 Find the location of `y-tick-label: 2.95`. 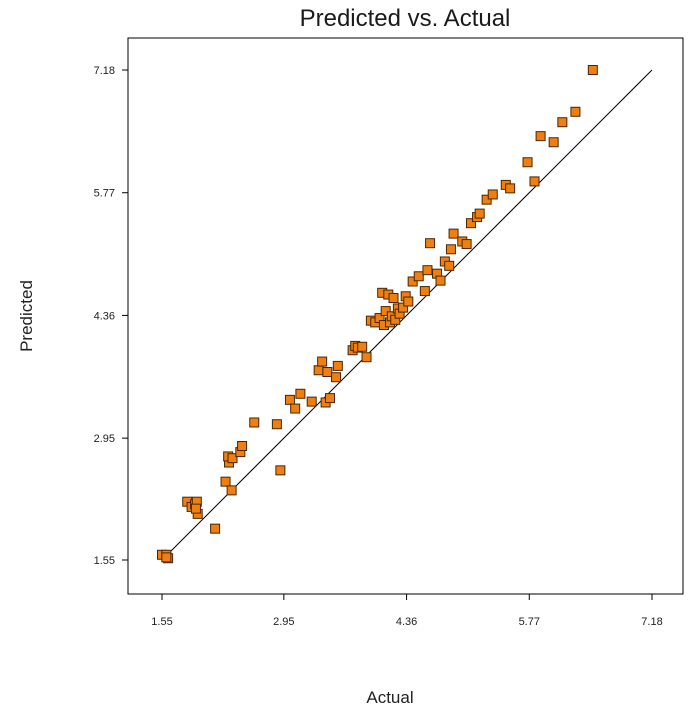

y-tick-label: 2.95 is located at coordinates (104, 439).